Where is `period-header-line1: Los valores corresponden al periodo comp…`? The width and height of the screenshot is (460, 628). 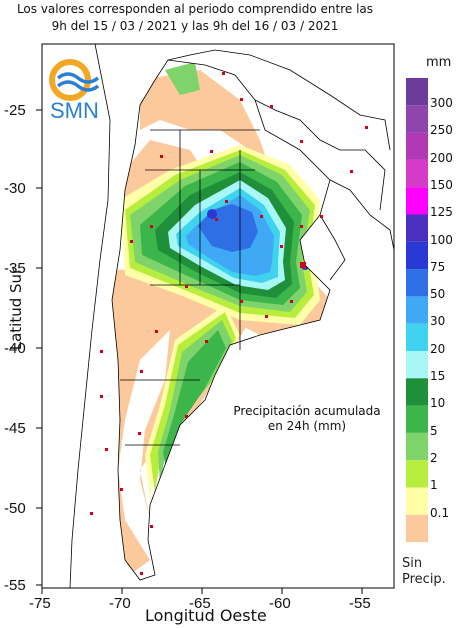
period-header-line1: Los valores corresponden al periodo comp… is located at coordinates (195, 9).